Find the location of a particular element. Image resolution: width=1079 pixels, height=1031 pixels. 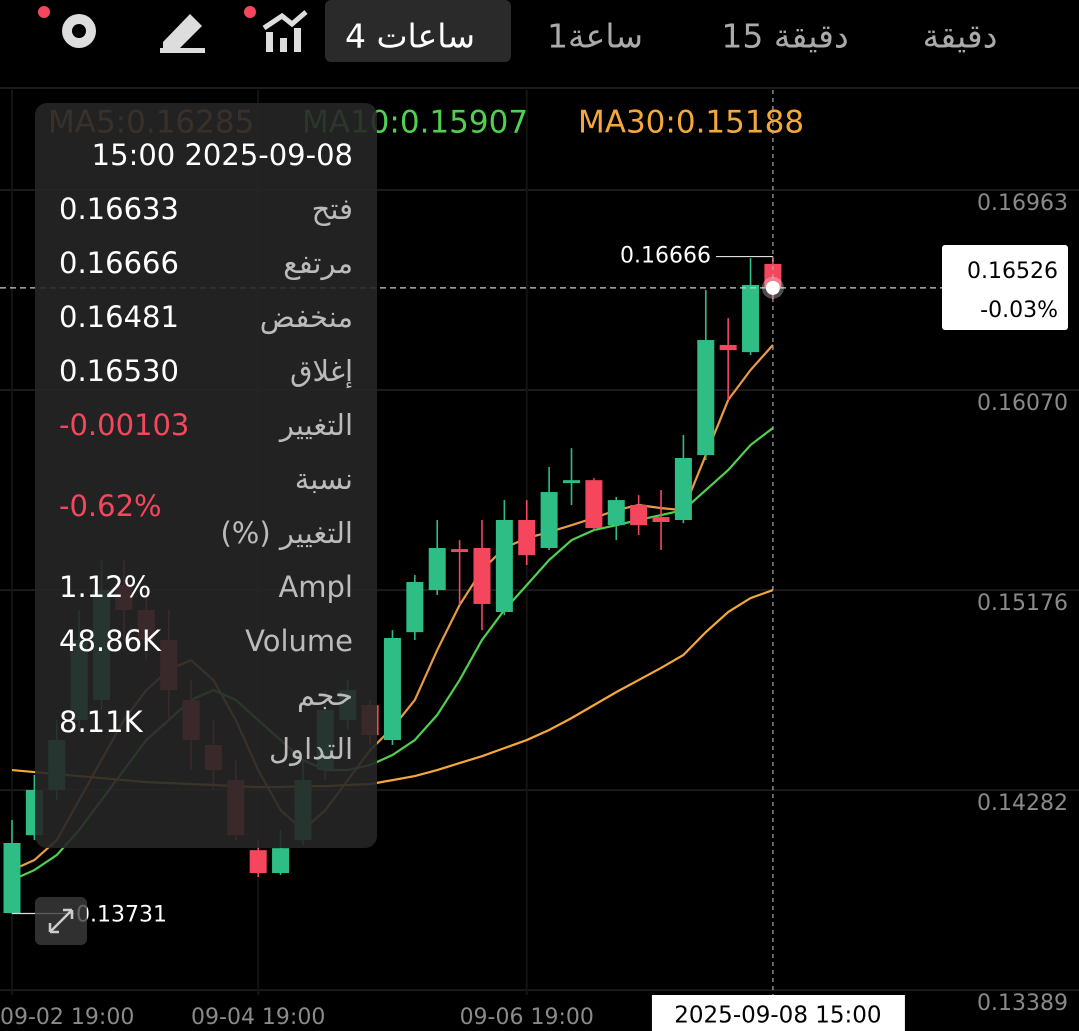

tooltip-value: 8.11K is located at coordinates (101, 722).